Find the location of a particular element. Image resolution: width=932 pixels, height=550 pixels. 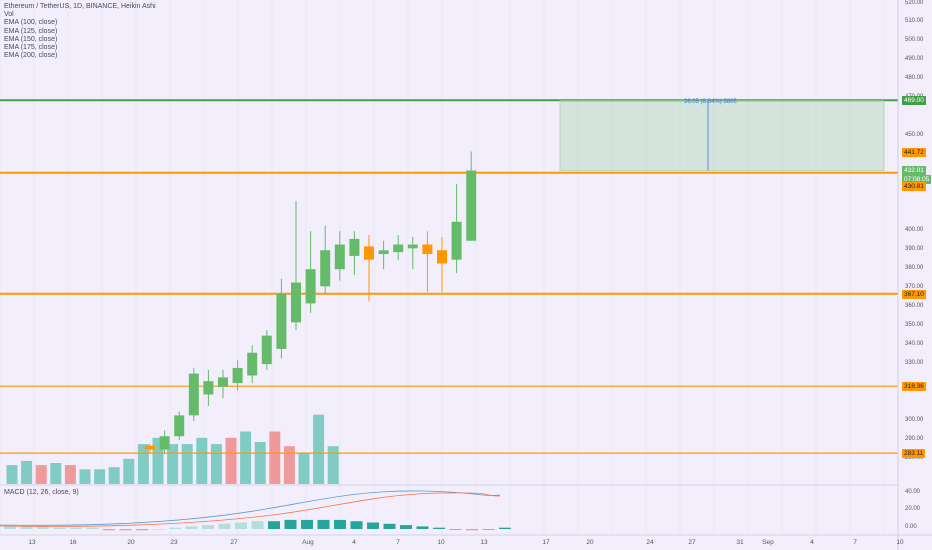

price-axis-tick: 400.00 is located at coordinates (914, 230).